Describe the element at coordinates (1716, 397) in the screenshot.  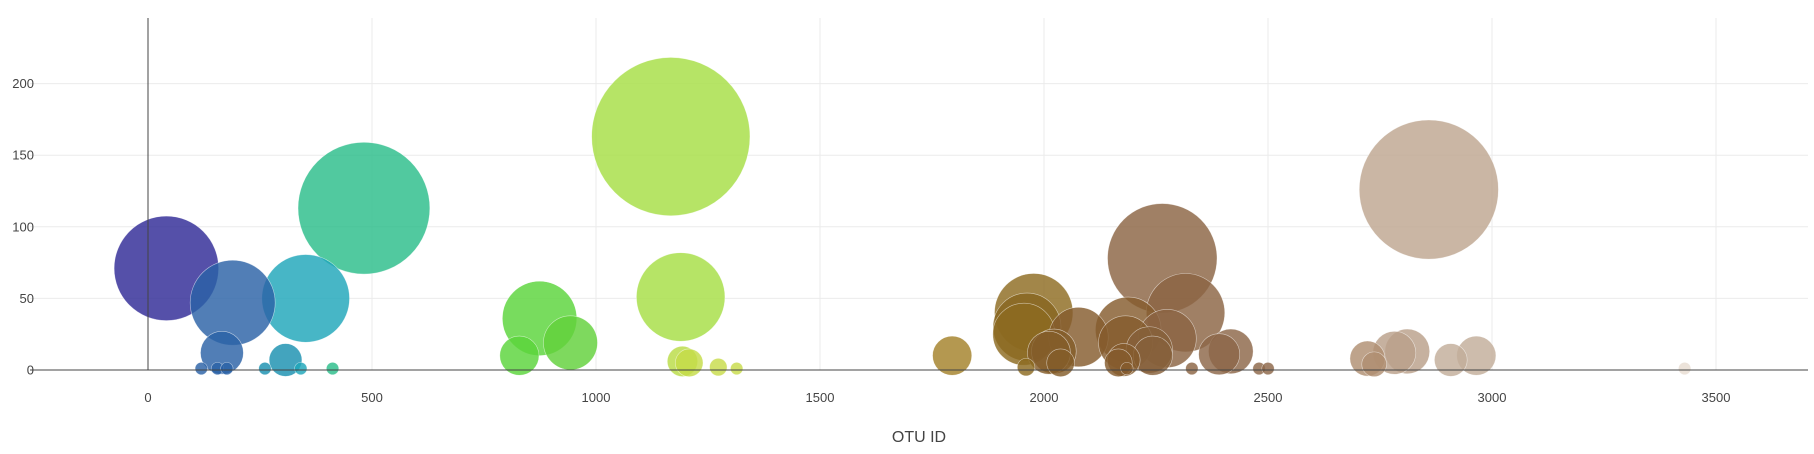
I see `x-tick-label: 3500` at that location.